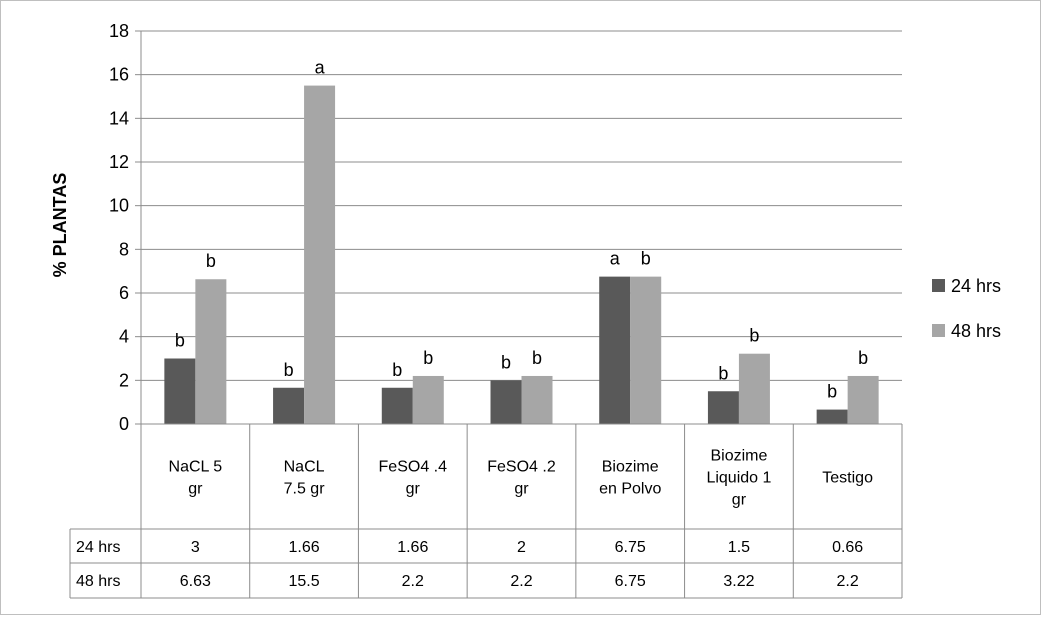 This screenshot has width=1043, height=617. I want to click on y-axis-label: % PLANTAS, so click(60, 225).